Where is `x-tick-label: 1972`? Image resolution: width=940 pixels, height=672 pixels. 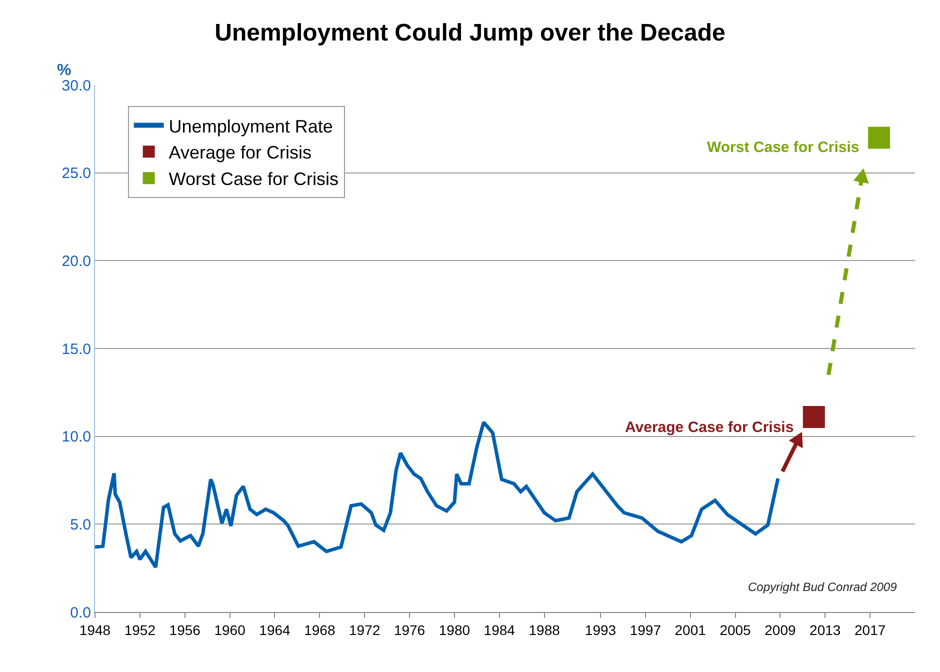
x-tick-label: 1972 is located at coordinates (364, 630).